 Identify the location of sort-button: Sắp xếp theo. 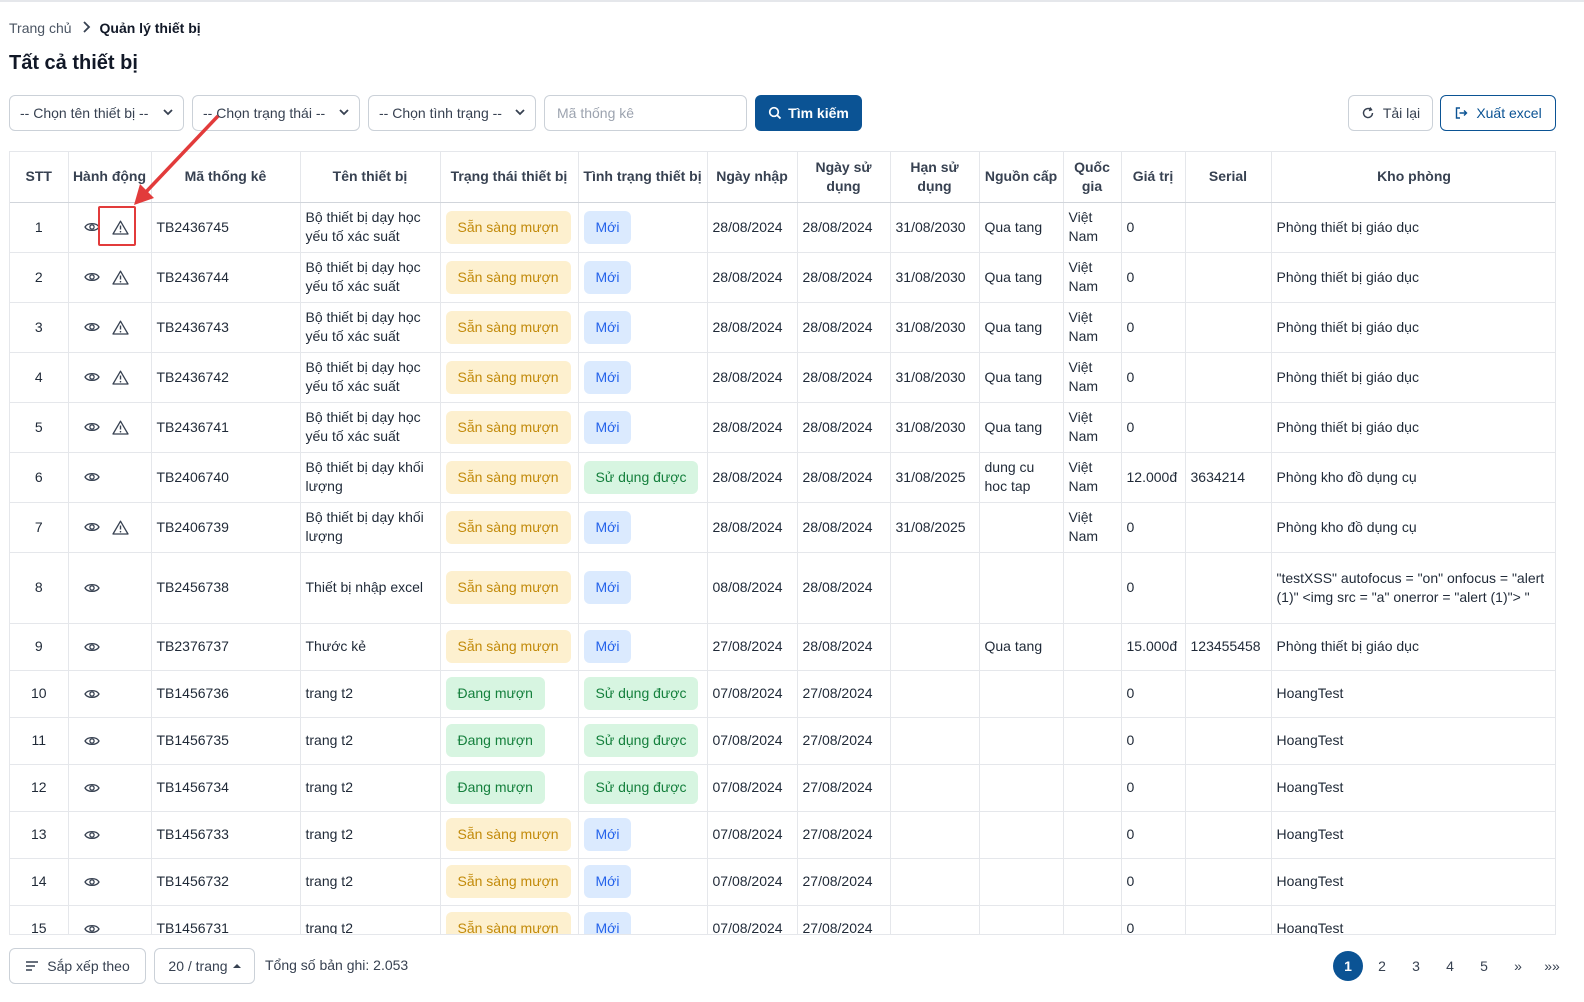
(77, 966).